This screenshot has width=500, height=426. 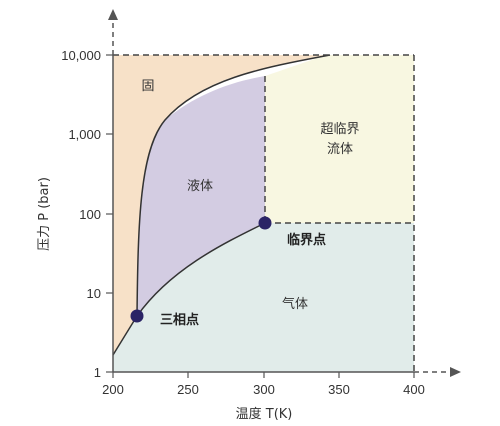 I want to click on x-tick-marks, so click(x=263, y=375).